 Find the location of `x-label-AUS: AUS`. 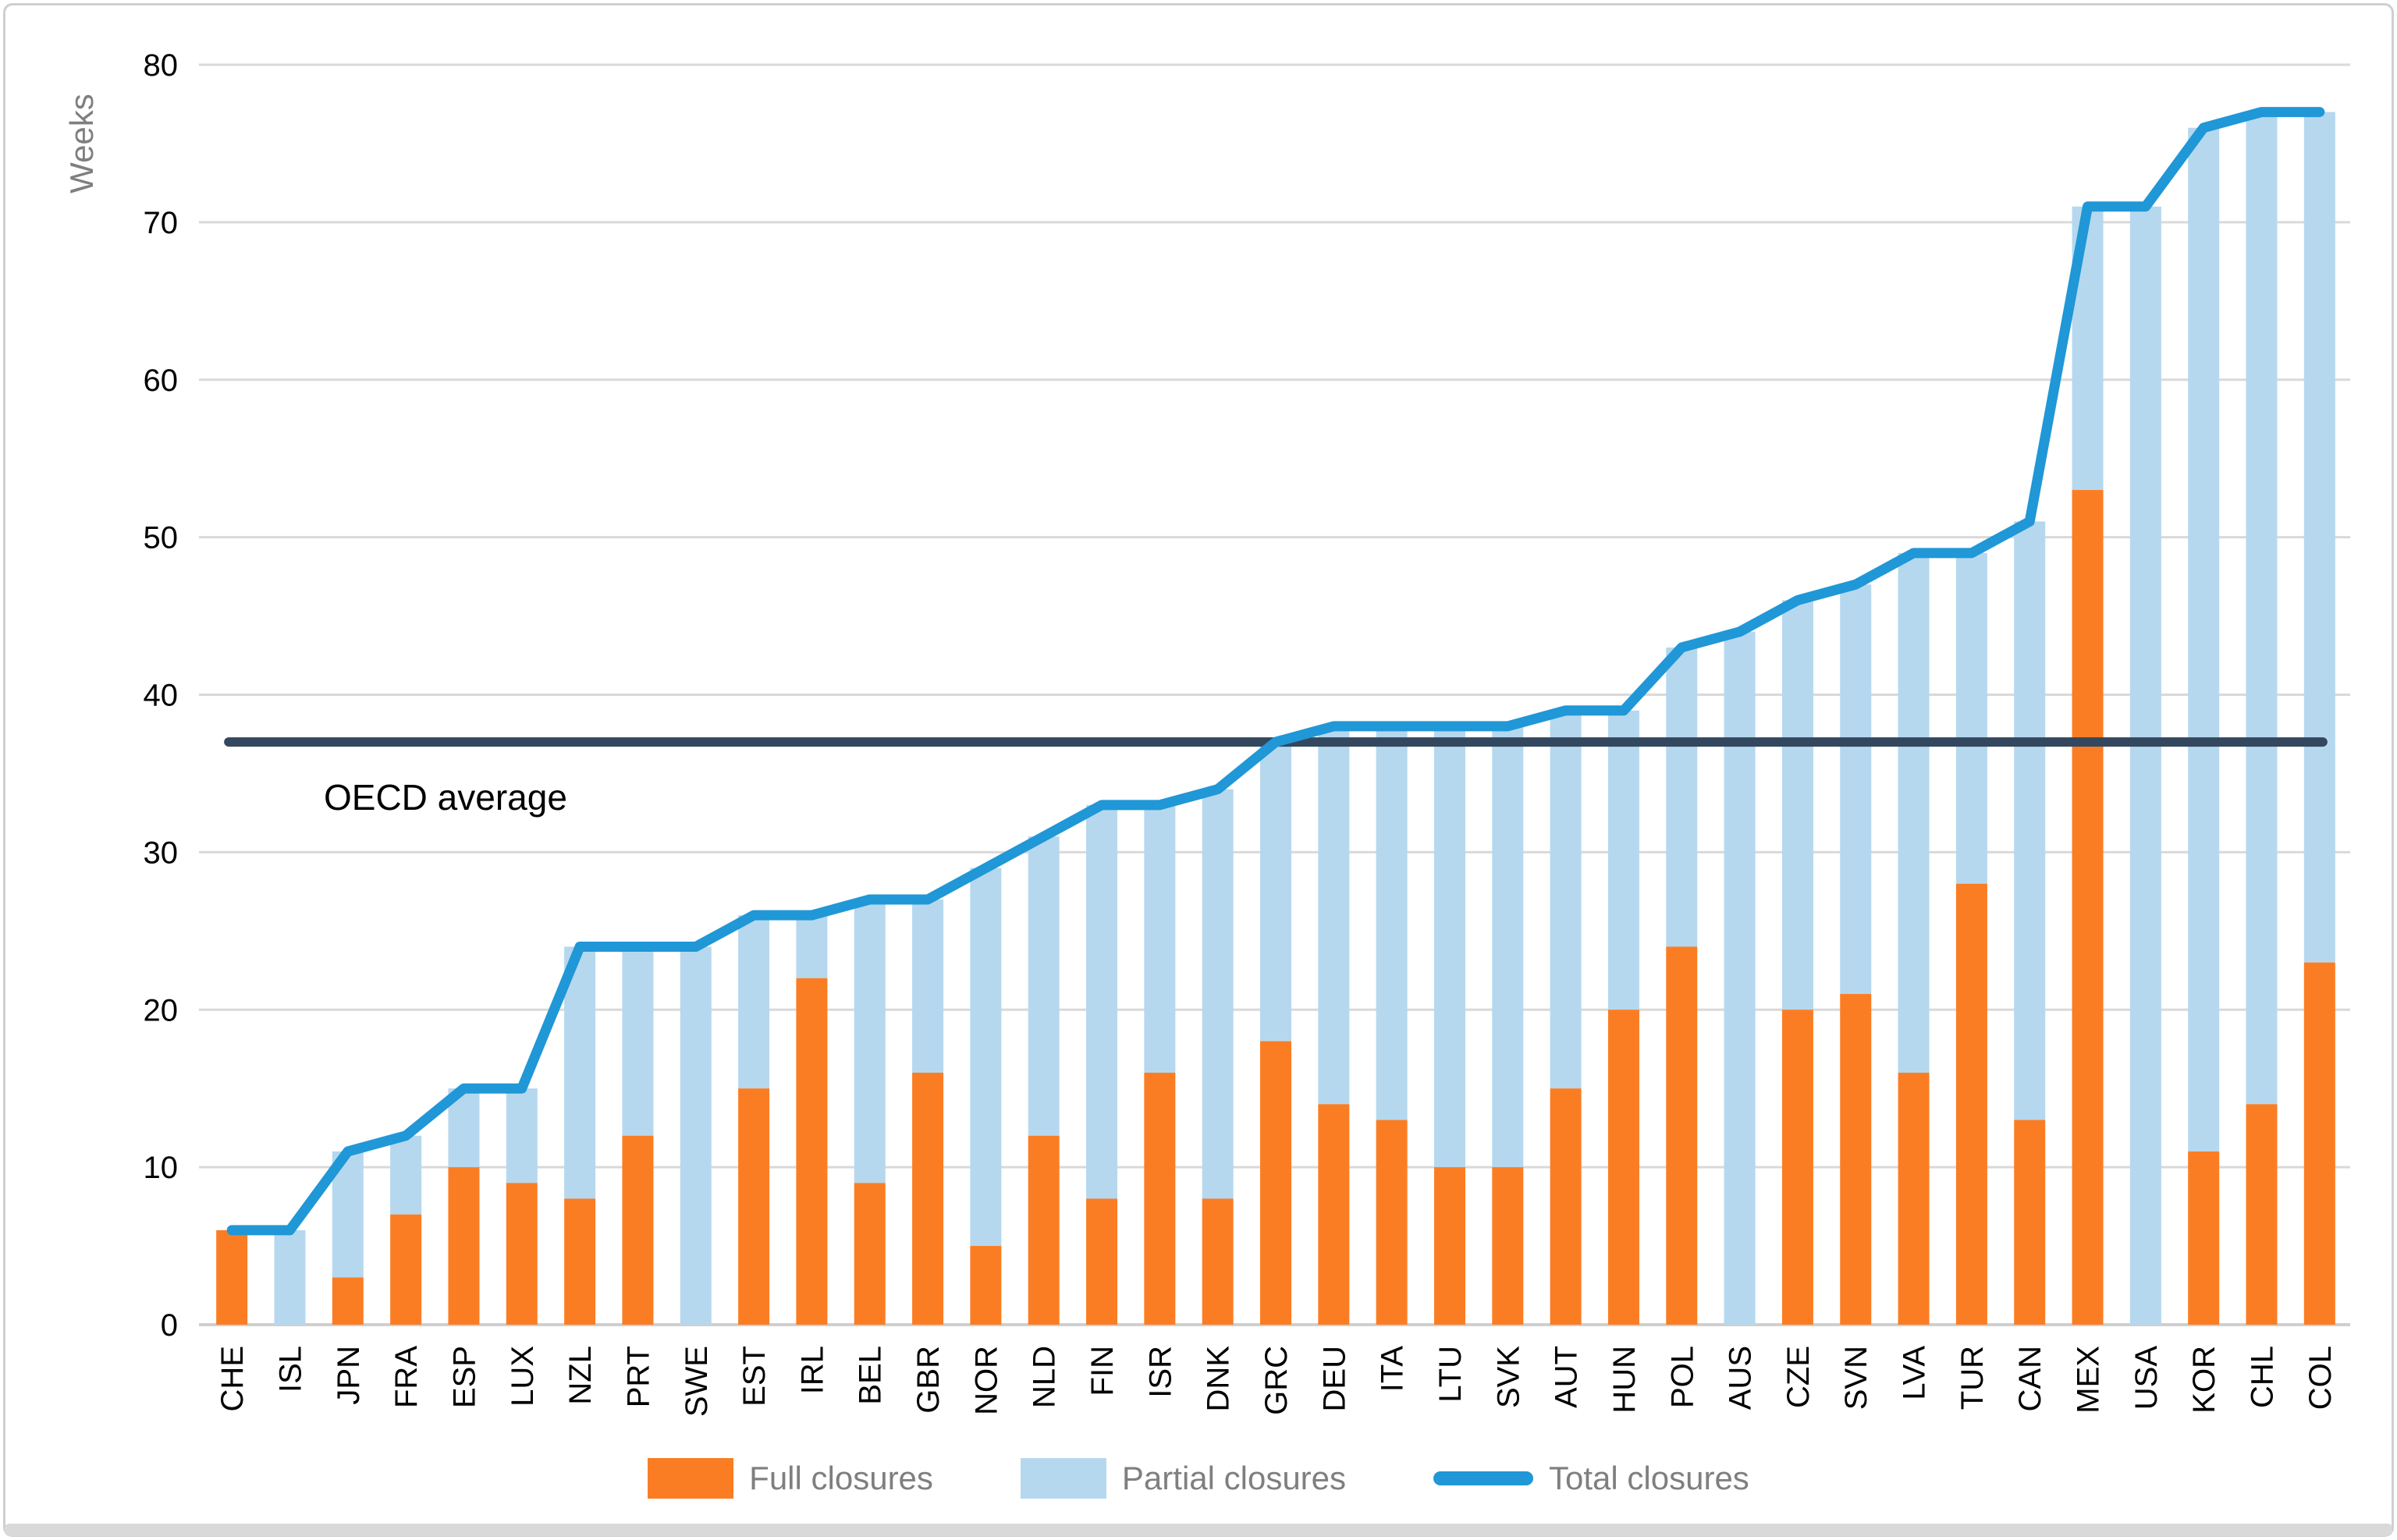

x-label-AUS: AUS is located at coordinates (1741, 1378).